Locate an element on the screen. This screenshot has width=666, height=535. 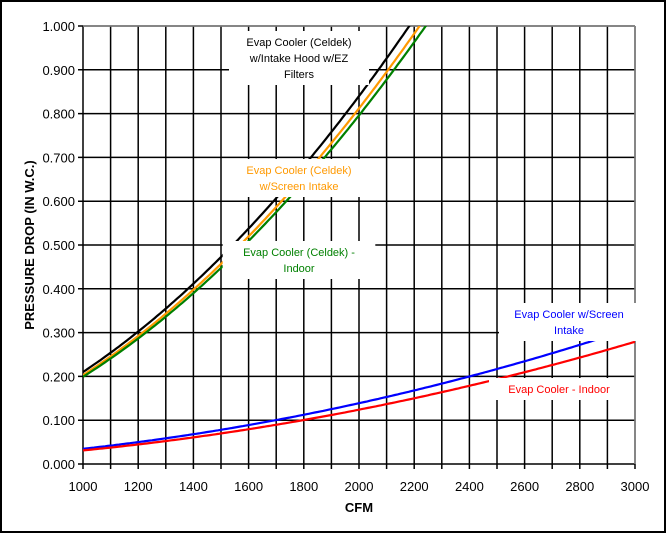
y-tick-label: 0.400 is located at coordinates (58, 289).